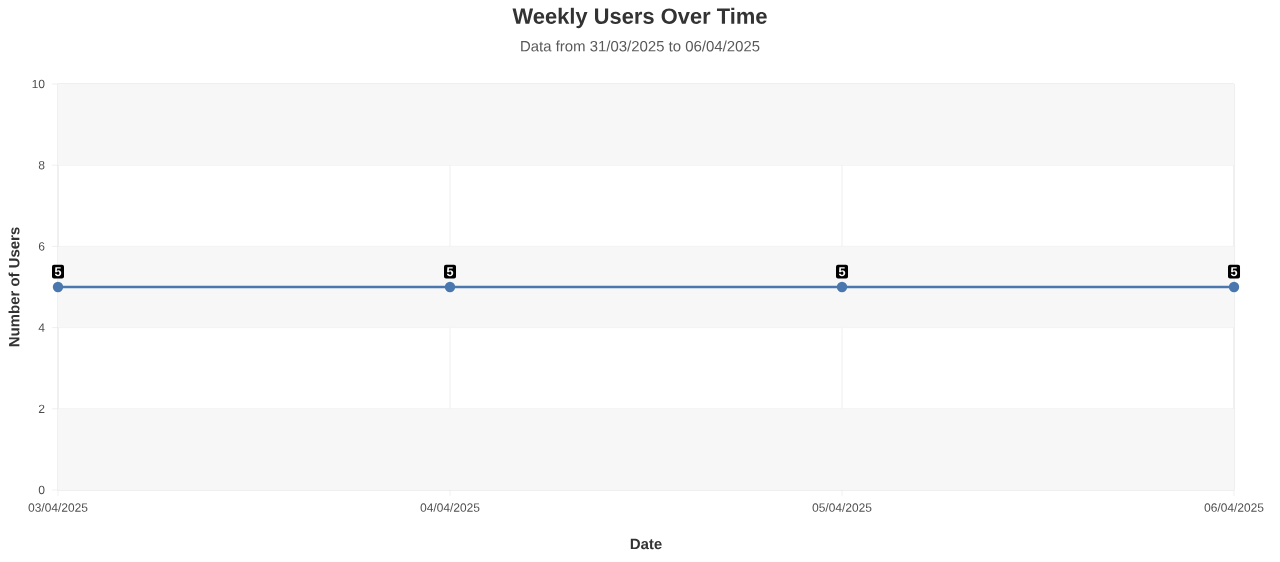 This screenshot has height=562, width=1280. Describe the element at coordinates (639, 18) in the screenshot. I see `chart-title: Weekly Users Over Time` at that location.